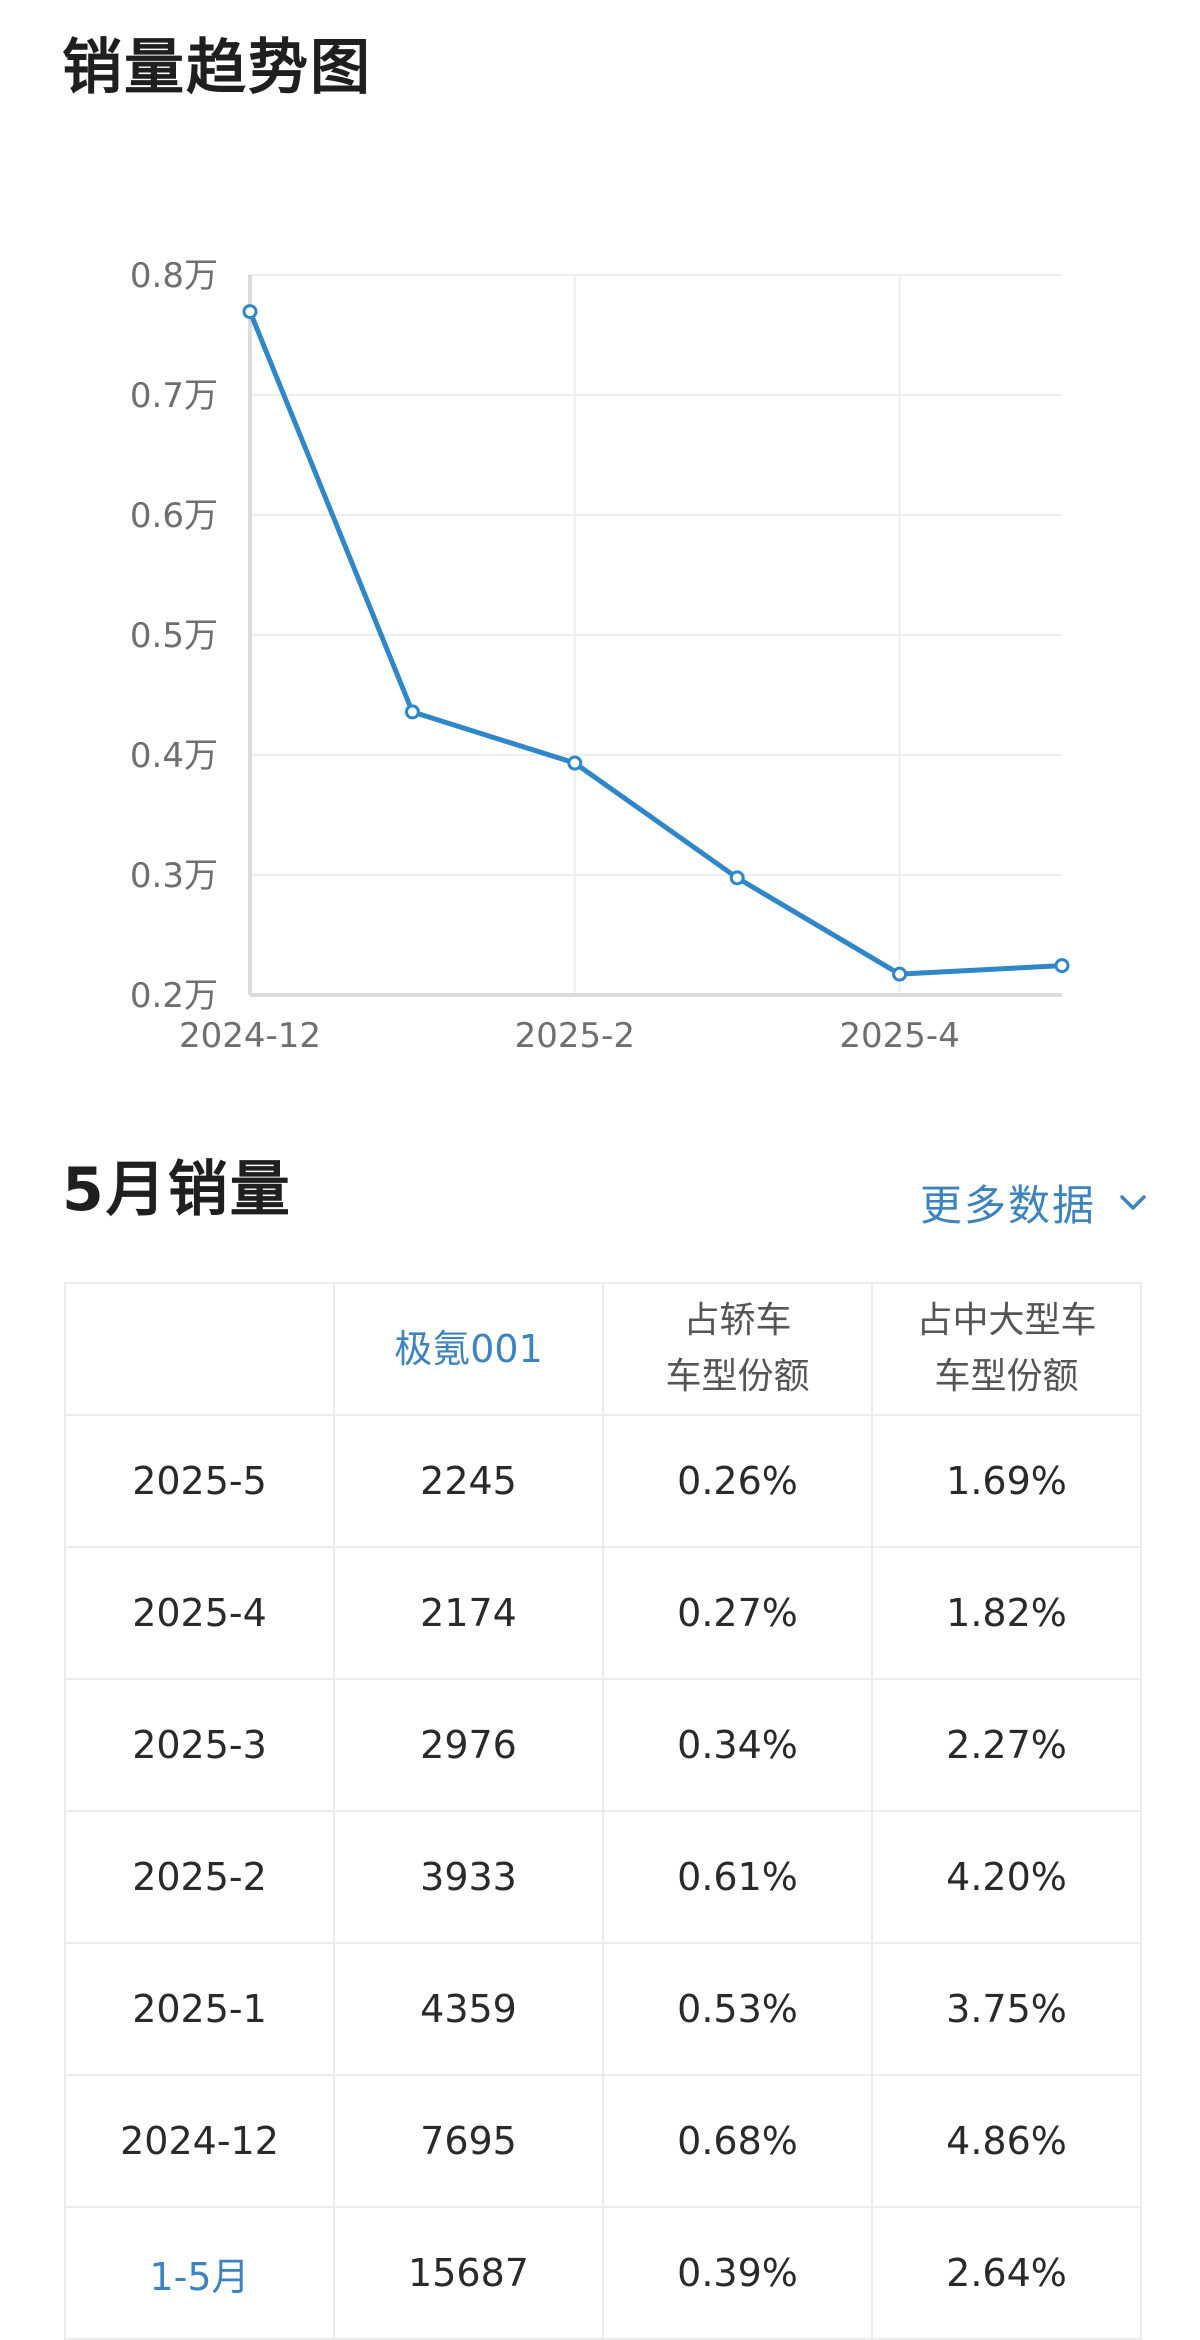 This screenshot has width=1200, height=2340. Describe the element at coordinates (468, 2009) in the screenshot. I see `sales-cell: 4359` at that location.